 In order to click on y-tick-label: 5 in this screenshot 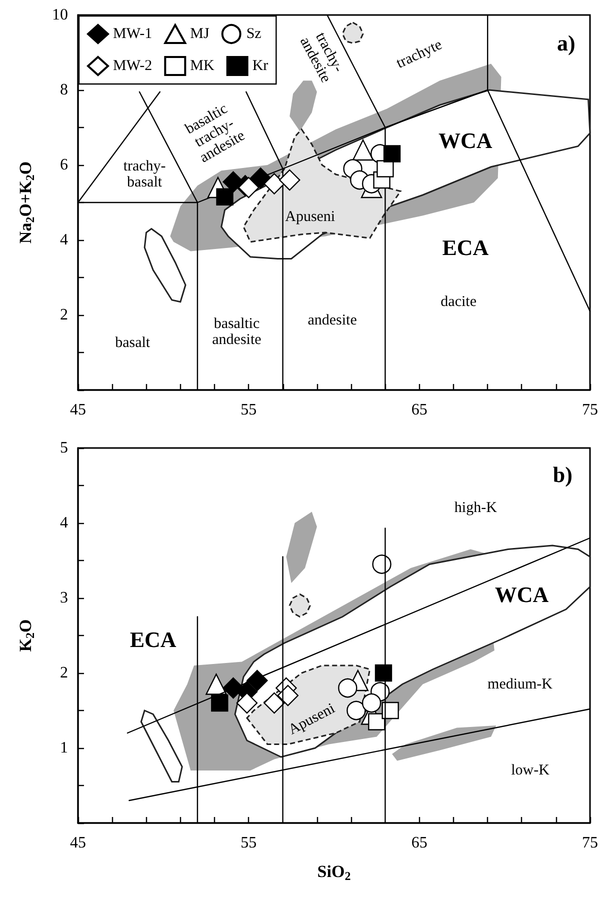, I will do `click(64, 448)`.